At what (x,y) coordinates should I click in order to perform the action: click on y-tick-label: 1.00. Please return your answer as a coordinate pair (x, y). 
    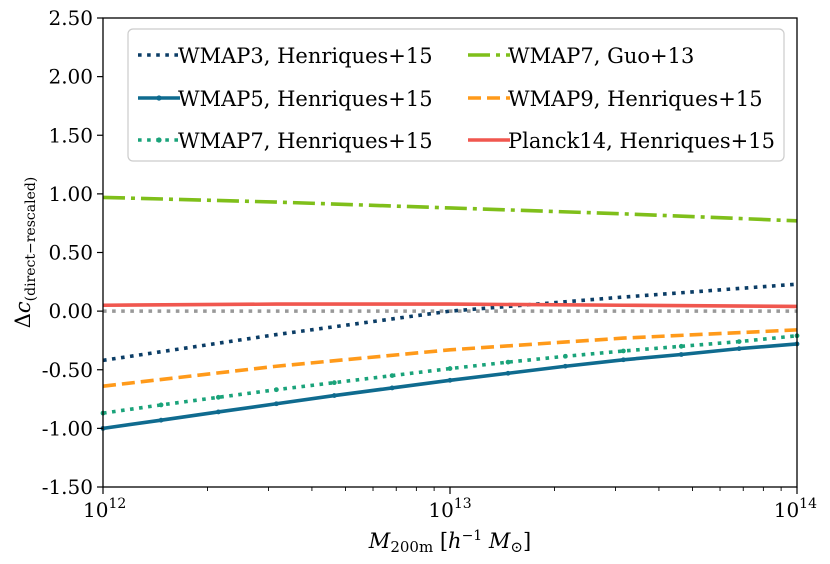
    Looking at the image, I should click on (70, 194).